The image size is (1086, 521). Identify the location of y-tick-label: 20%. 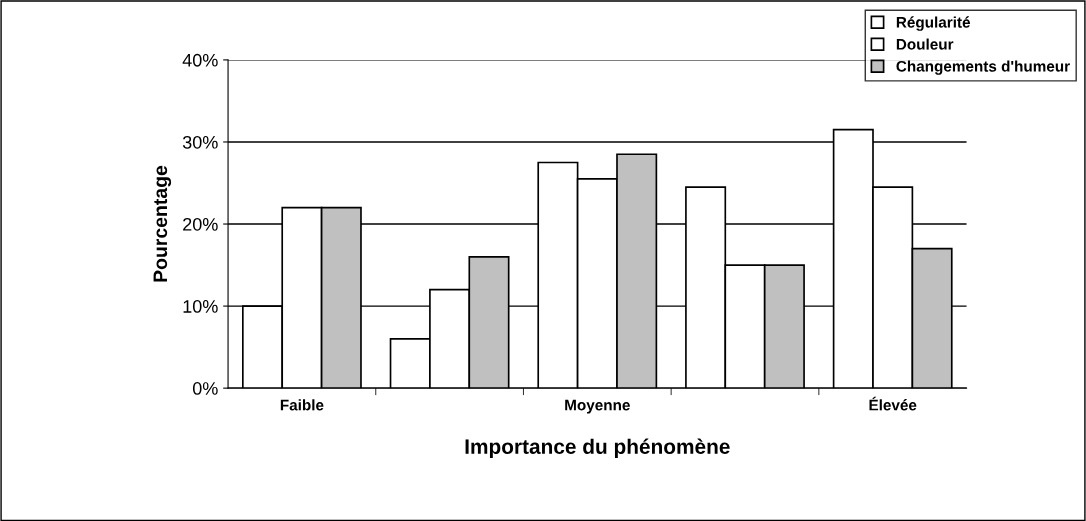
(200, 224).